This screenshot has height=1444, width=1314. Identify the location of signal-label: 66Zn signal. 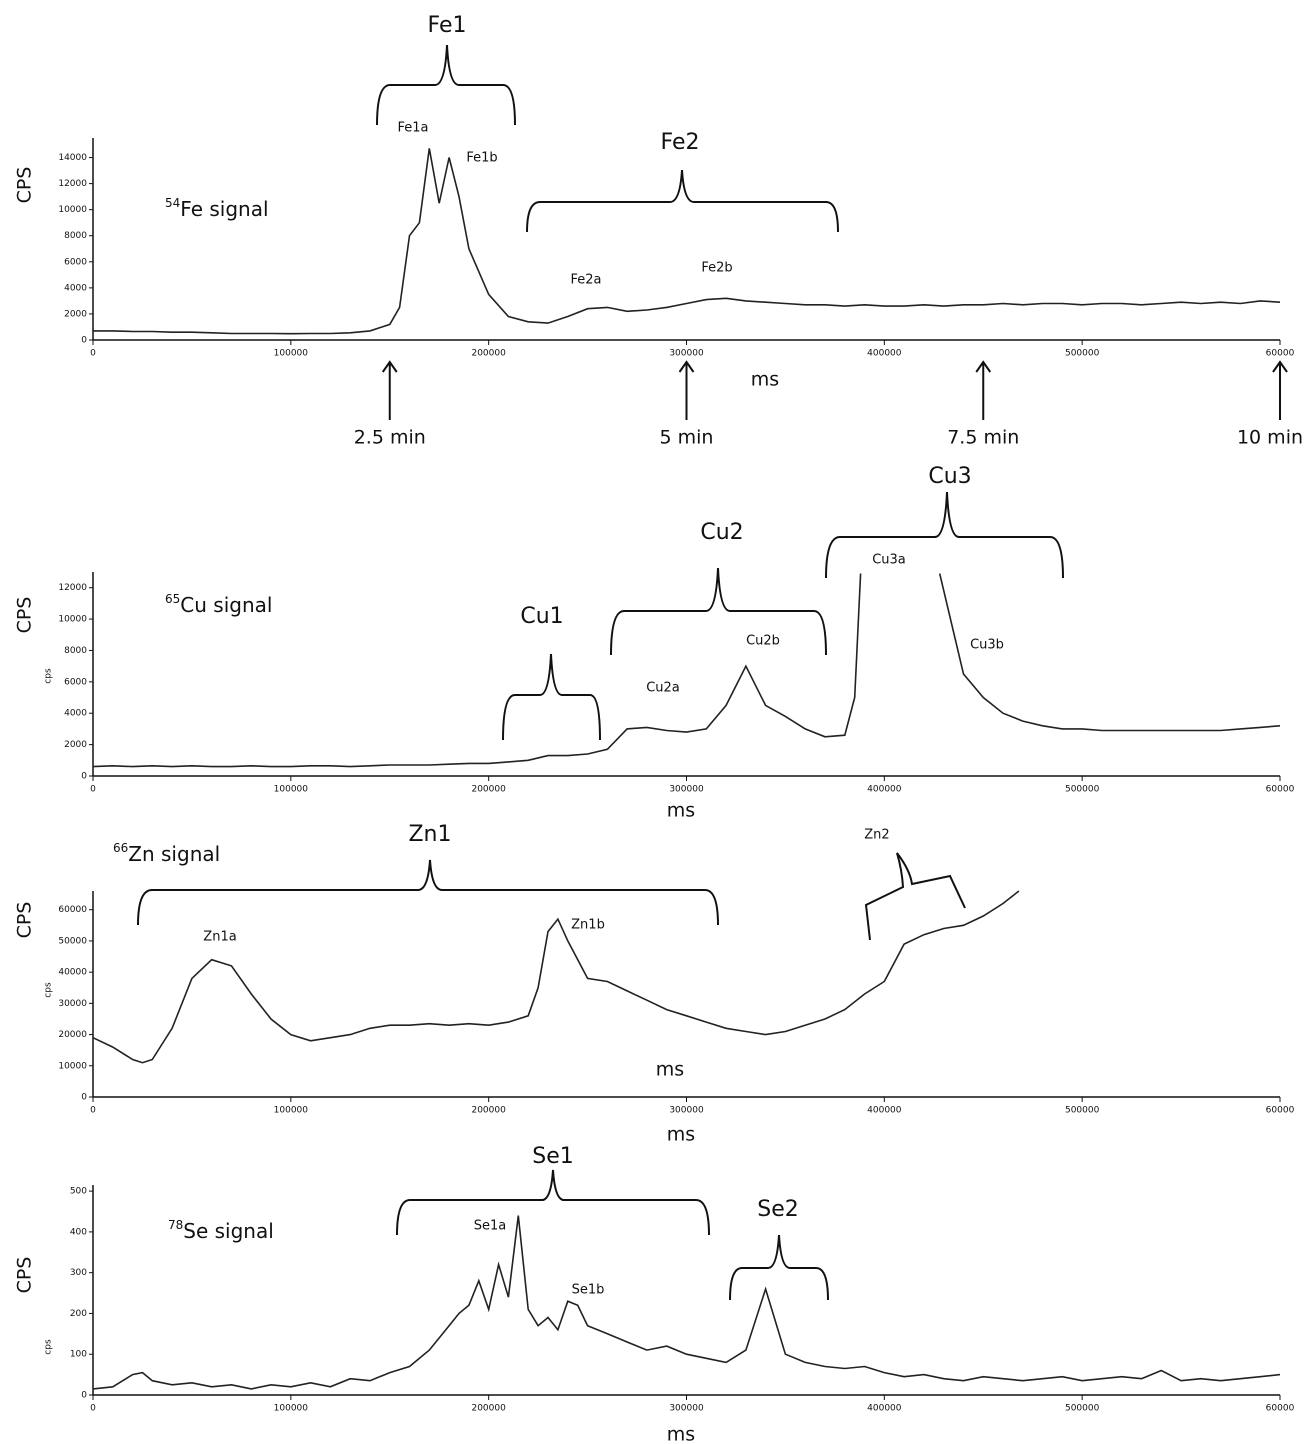
(166, 853).